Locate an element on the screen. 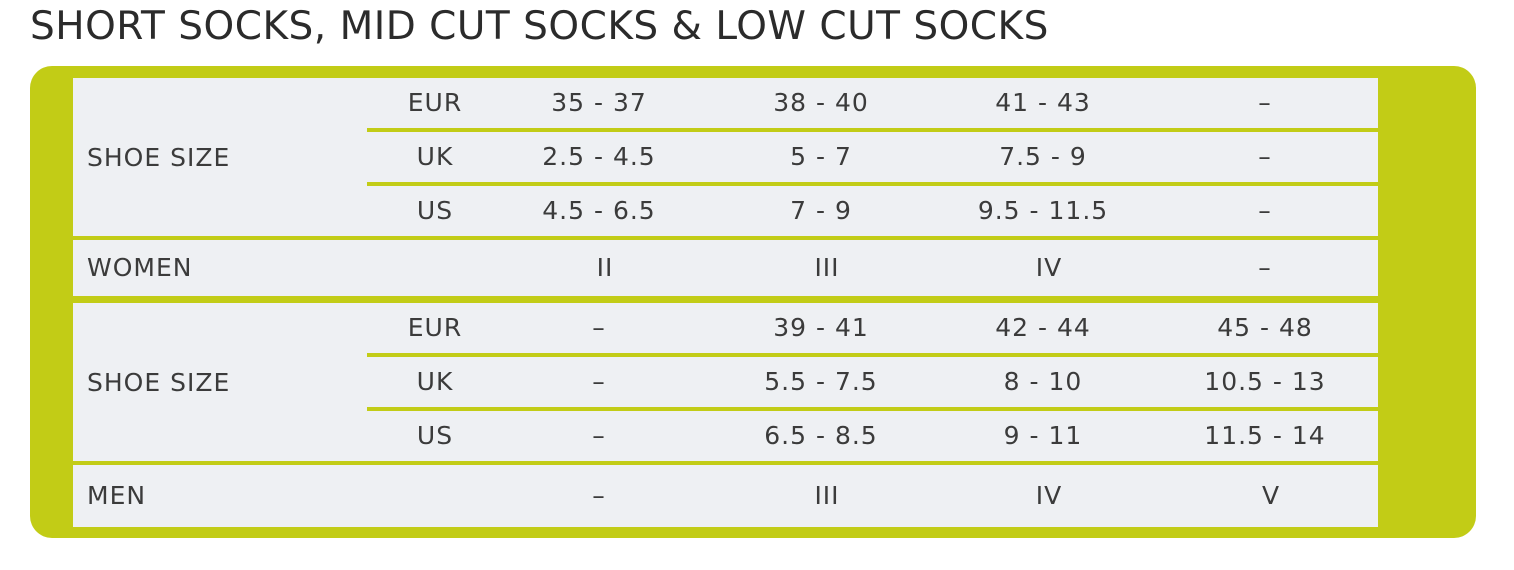 This screenshot has width=1514, height=570. women-uk-row: UK 2.5 - 4.5 5 - 7 7.5 - 9 – is located at coordinates (872, 155).